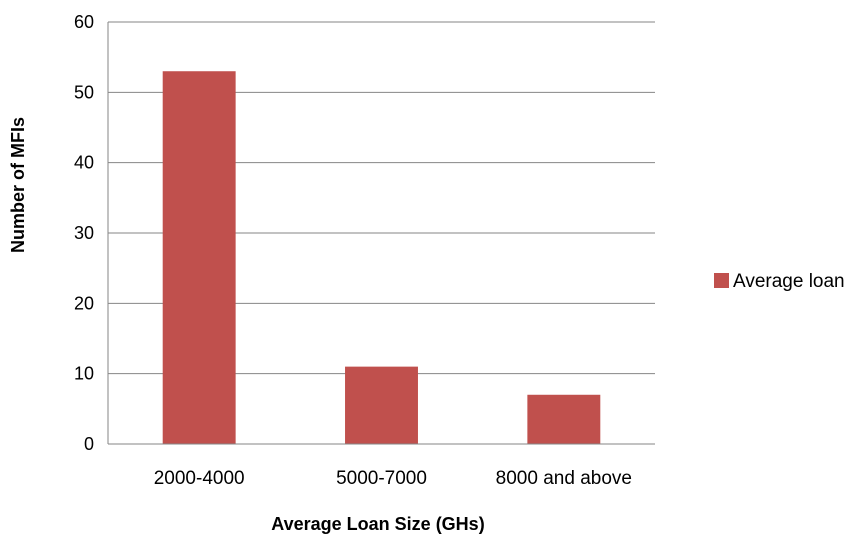 The image size is (861, 539). What do you see at coordinates (84, 22) in the screenshot?
I see `y-tick-label: 60` at bounding box center [84, 22].